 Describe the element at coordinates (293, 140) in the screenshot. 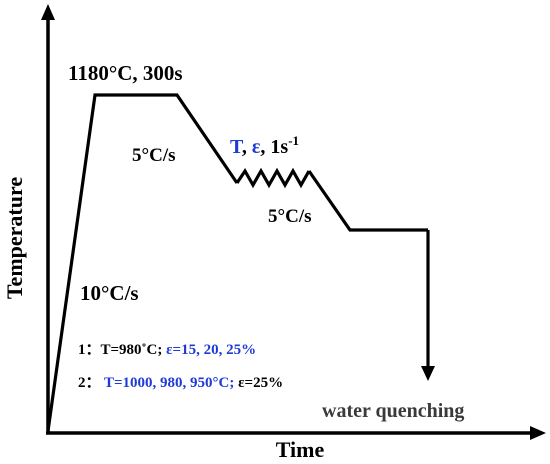

I see `deform-rate-sup: -1` at that location.